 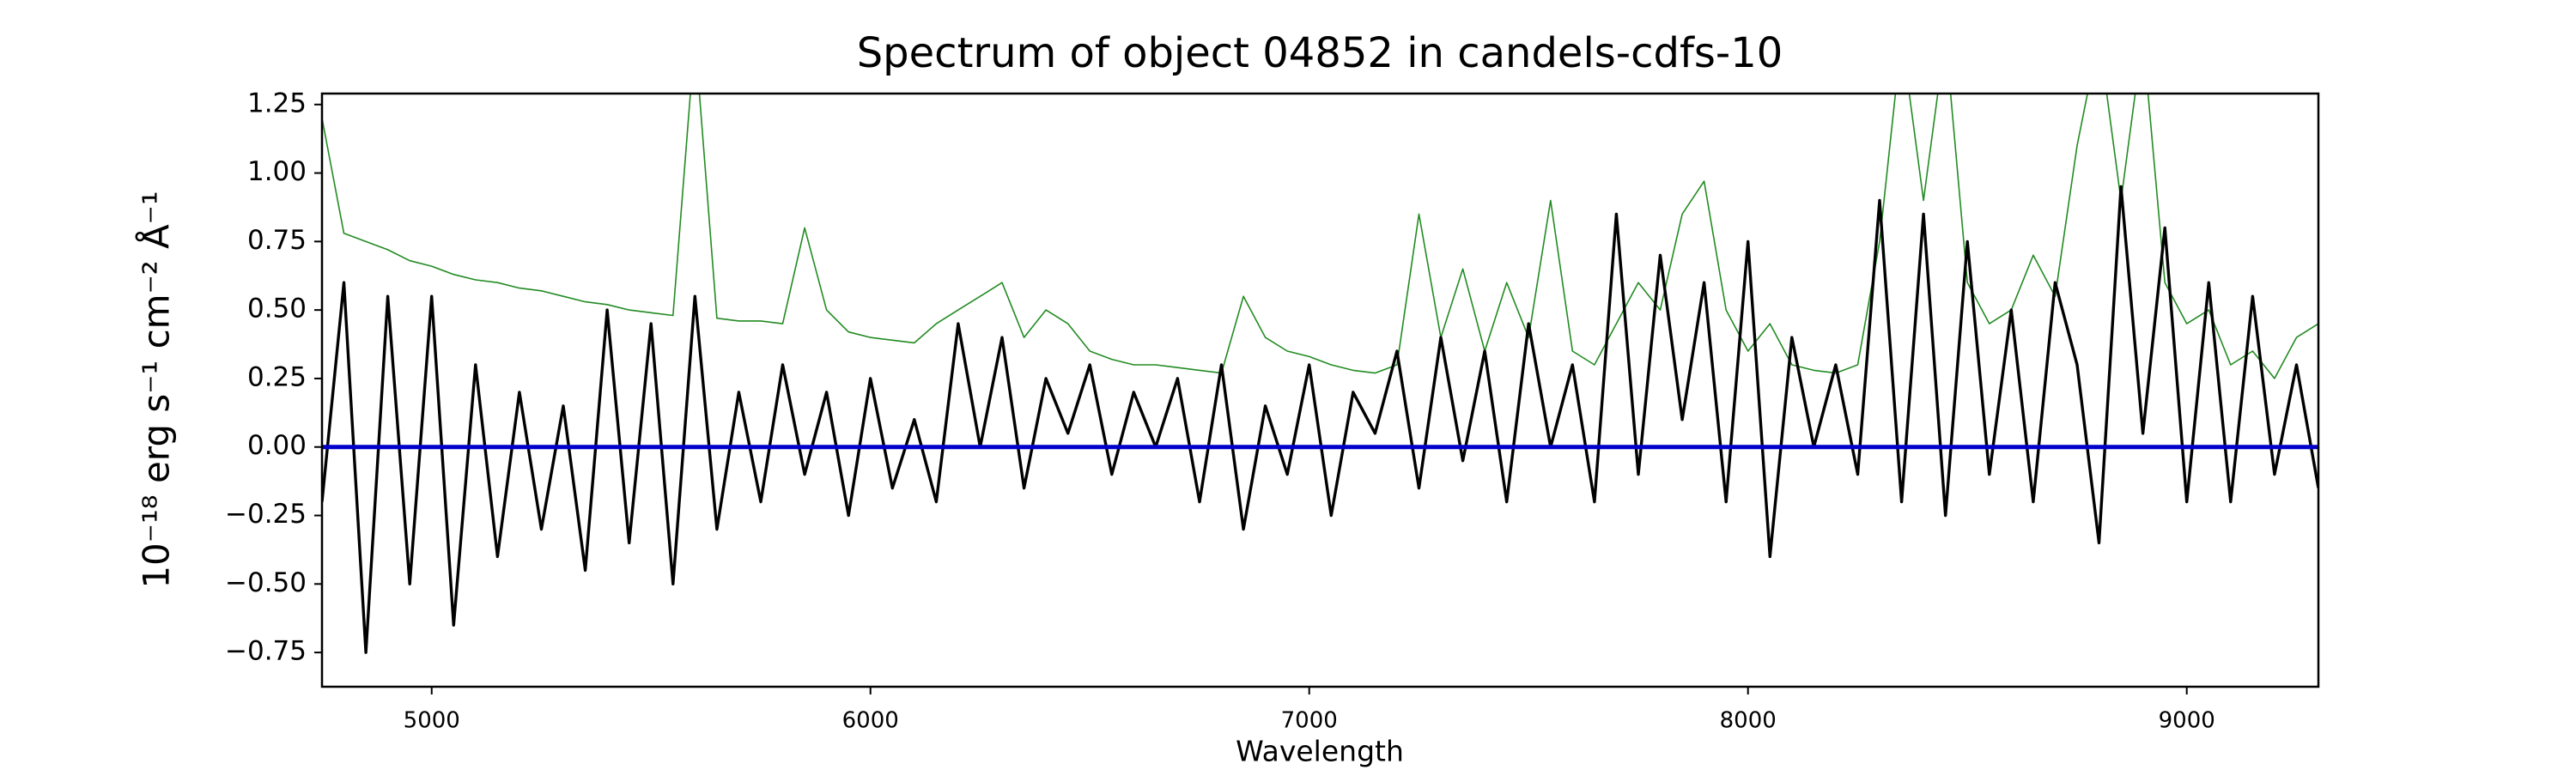 What do you see at coordinates (1320, 752) in the screenshot?
I see `x-axis-label: Wavelength` at bounding box center [1320, 752].